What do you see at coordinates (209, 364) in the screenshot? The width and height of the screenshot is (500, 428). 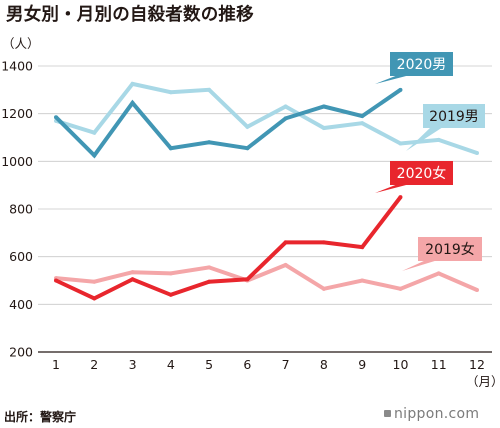 I see `x-tick-label: 5` at bounding box center [209, 364].